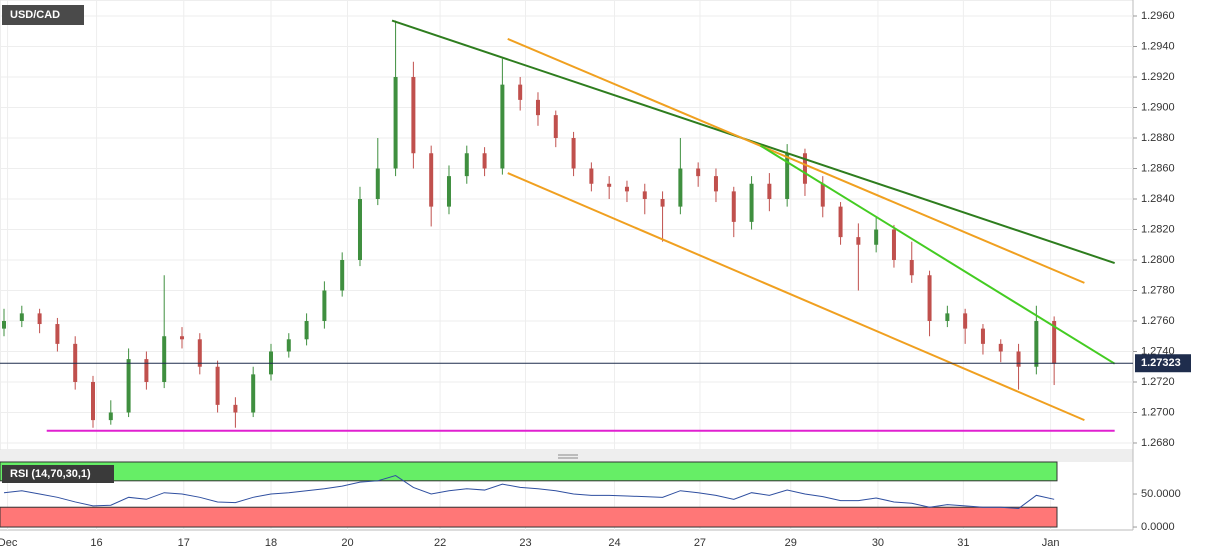 The image size is (1207, 555). Describe the element at coordinates (35, 15) in the screenshot. I see `chart-title: USD/CAD` at that location.